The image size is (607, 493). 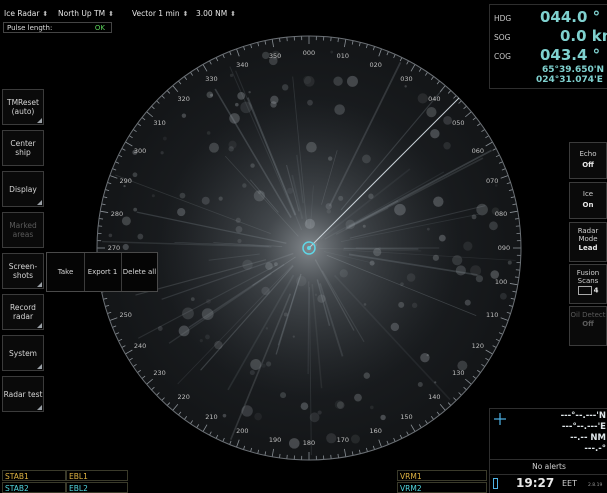 What do you see at coordinates (45, 14) in the screenshot?
I see `updown-arrow-icon: ⬍` at bounding box center [45, 14].